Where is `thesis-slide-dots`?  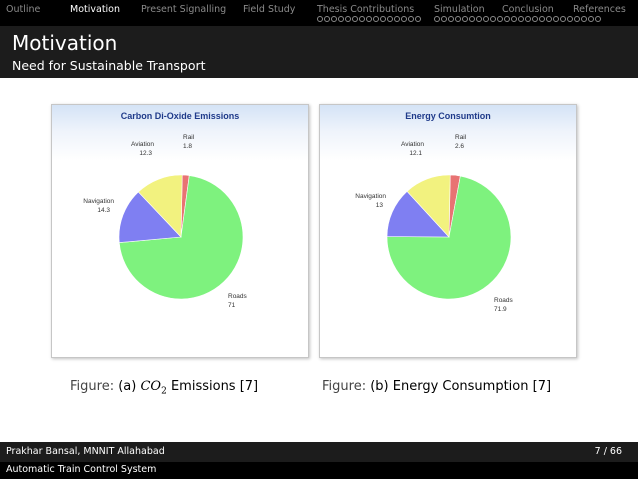 thesis-slide-dots is located at coordinates (369, 19).